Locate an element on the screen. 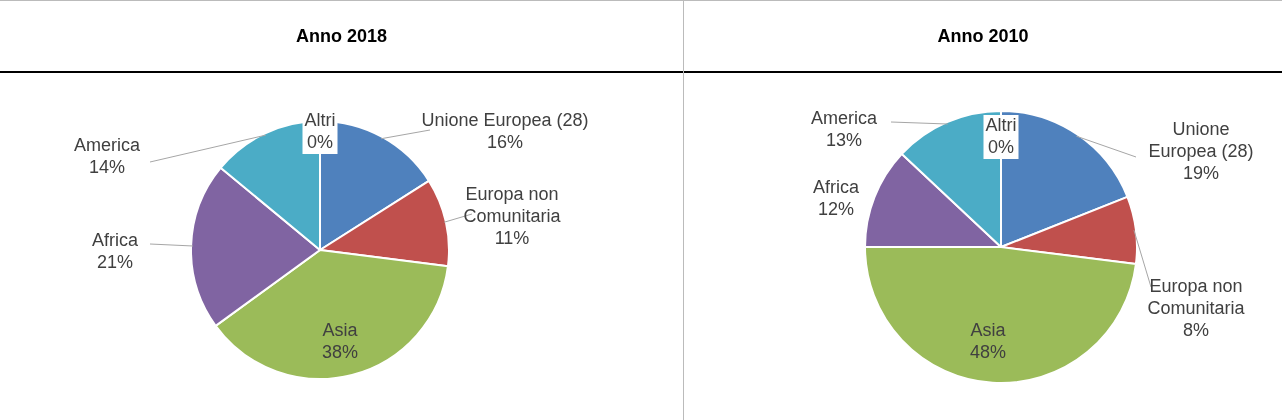 This screenshot has height=420, width=1282. data-label: 16% is located at coordinates (505, 141).